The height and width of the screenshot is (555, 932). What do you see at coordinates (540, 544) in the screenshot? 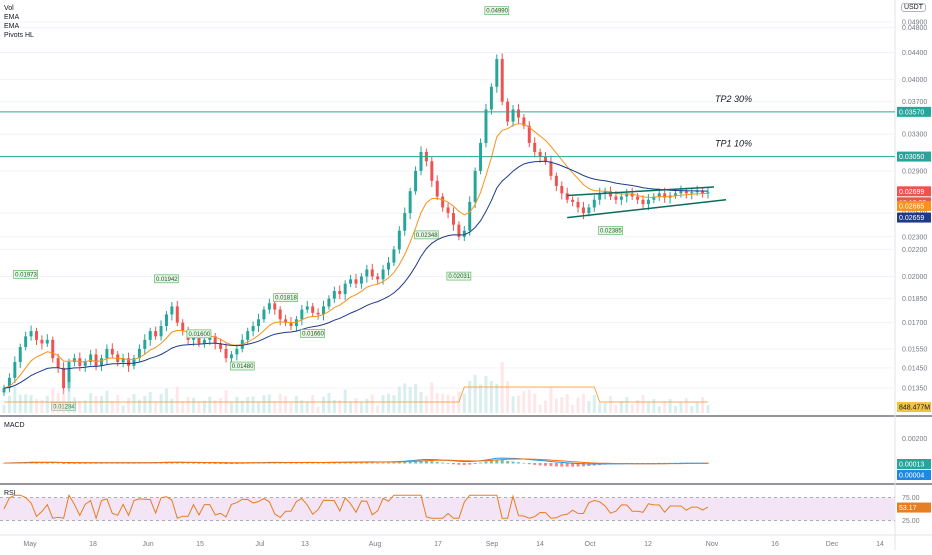
I see `x-tick-label: 14` at bounding box center [540, 544].